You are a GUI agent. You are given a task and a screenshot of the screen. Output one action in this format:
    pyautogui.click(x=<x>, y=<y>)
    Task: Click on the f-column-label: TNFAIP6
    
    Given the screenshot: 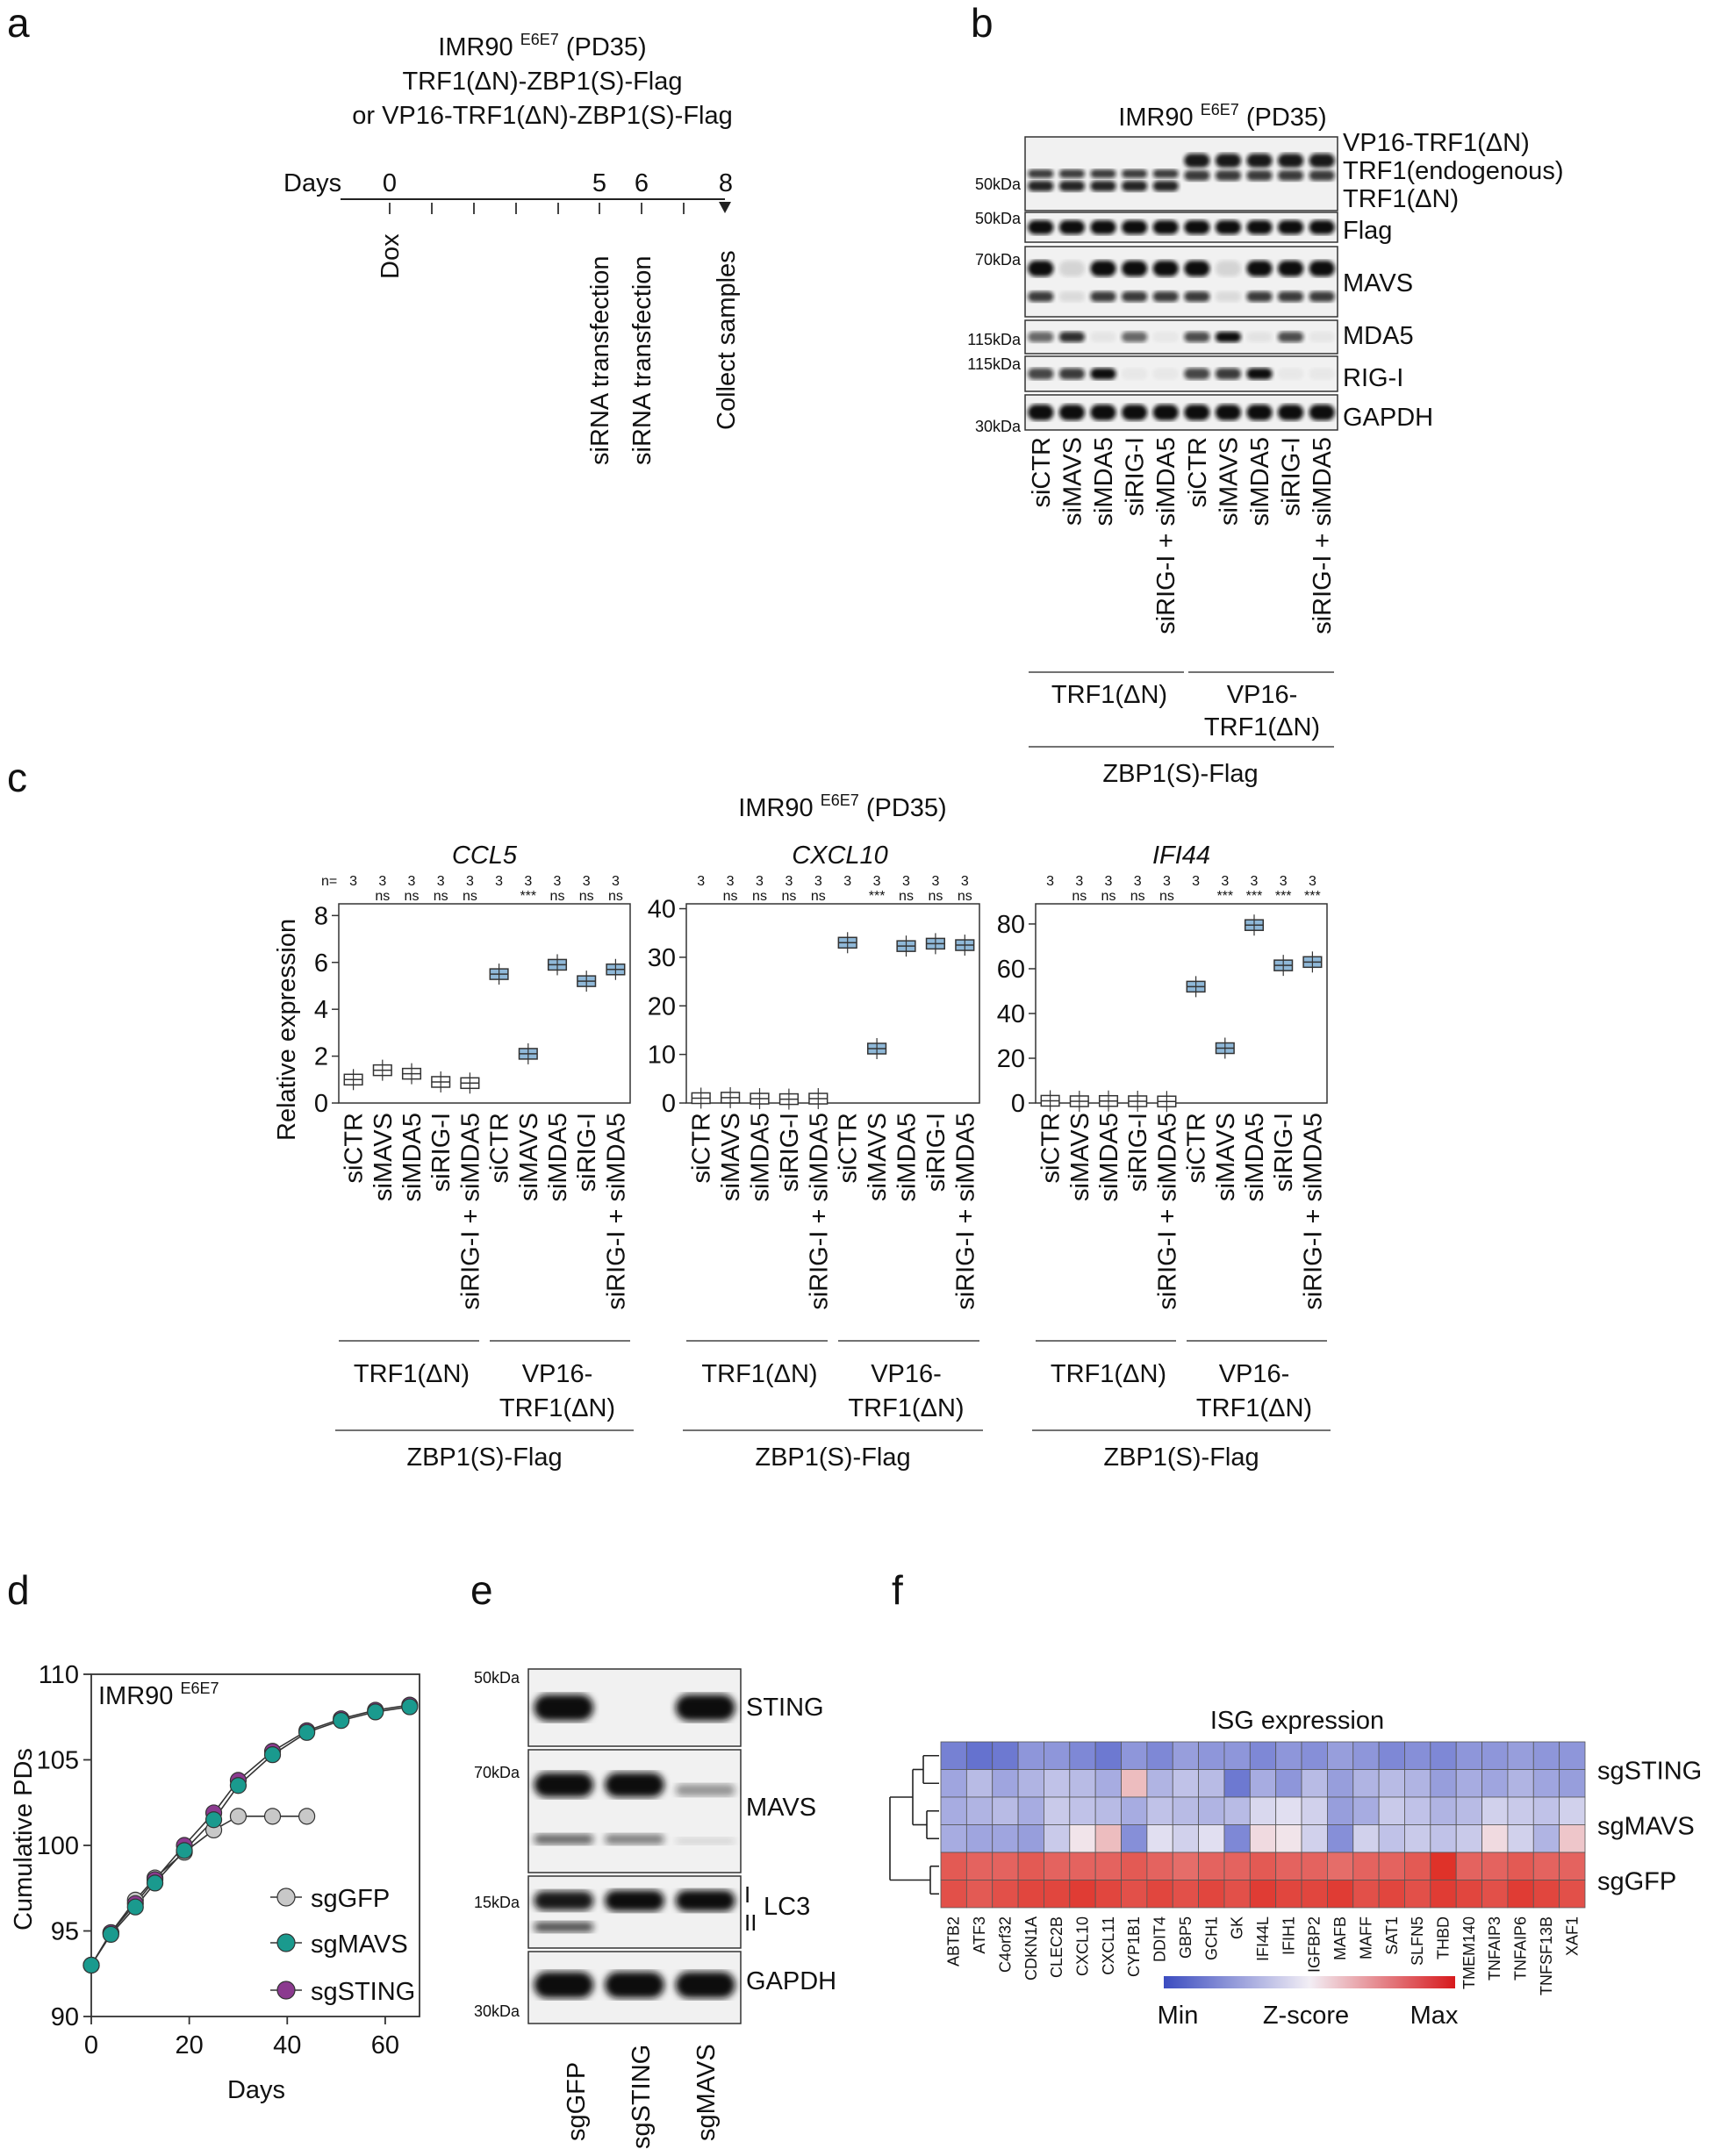 What is the action you would take?
    pyautogui.click(x=1521, y=1948)
    